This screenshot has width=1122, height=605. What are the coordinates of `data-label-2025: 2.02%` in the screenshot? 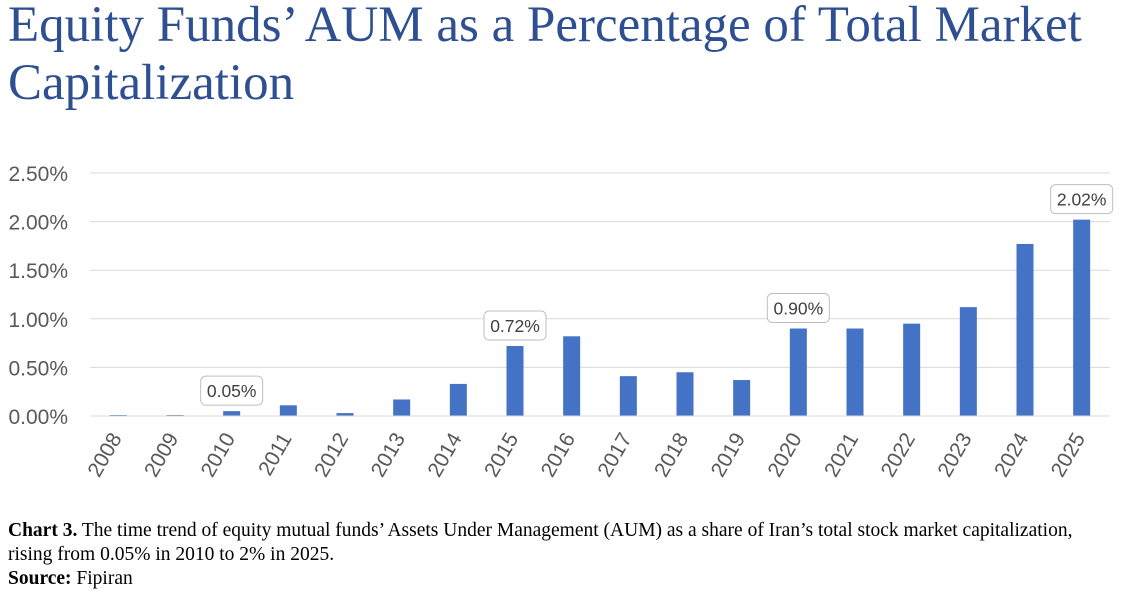 It's located at (1082, 199).